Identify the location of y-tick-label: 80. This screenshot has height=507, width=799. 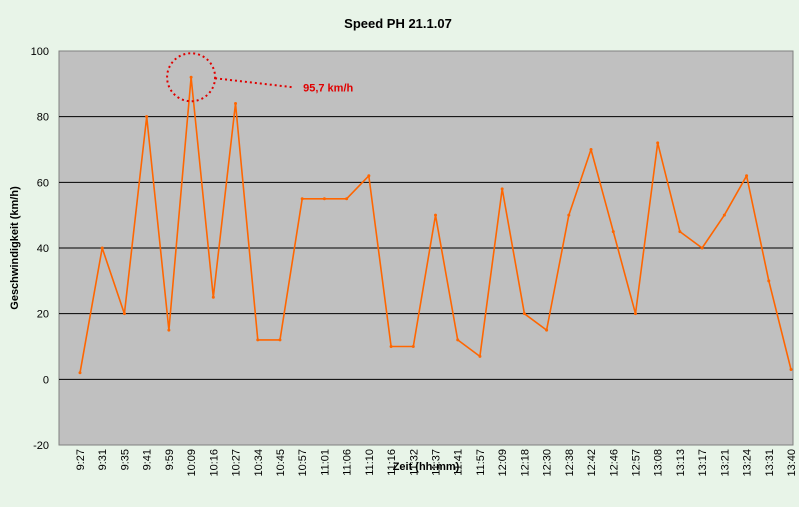
(43, 118).